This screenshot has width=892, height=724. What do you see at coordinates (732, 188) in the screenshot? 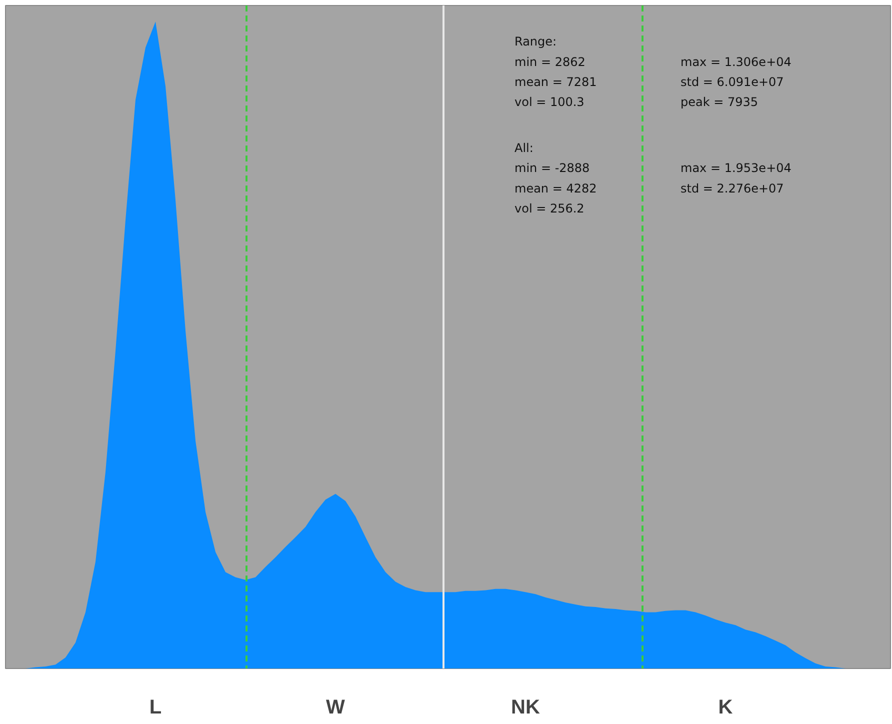
I see `annotation: std = 2.276e+07` at bounding box center [732, 188].